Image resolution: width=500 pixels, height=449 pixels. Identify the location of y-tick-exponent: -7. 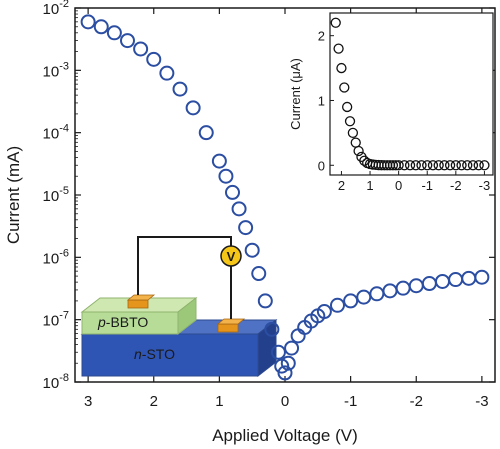
(64, 316).